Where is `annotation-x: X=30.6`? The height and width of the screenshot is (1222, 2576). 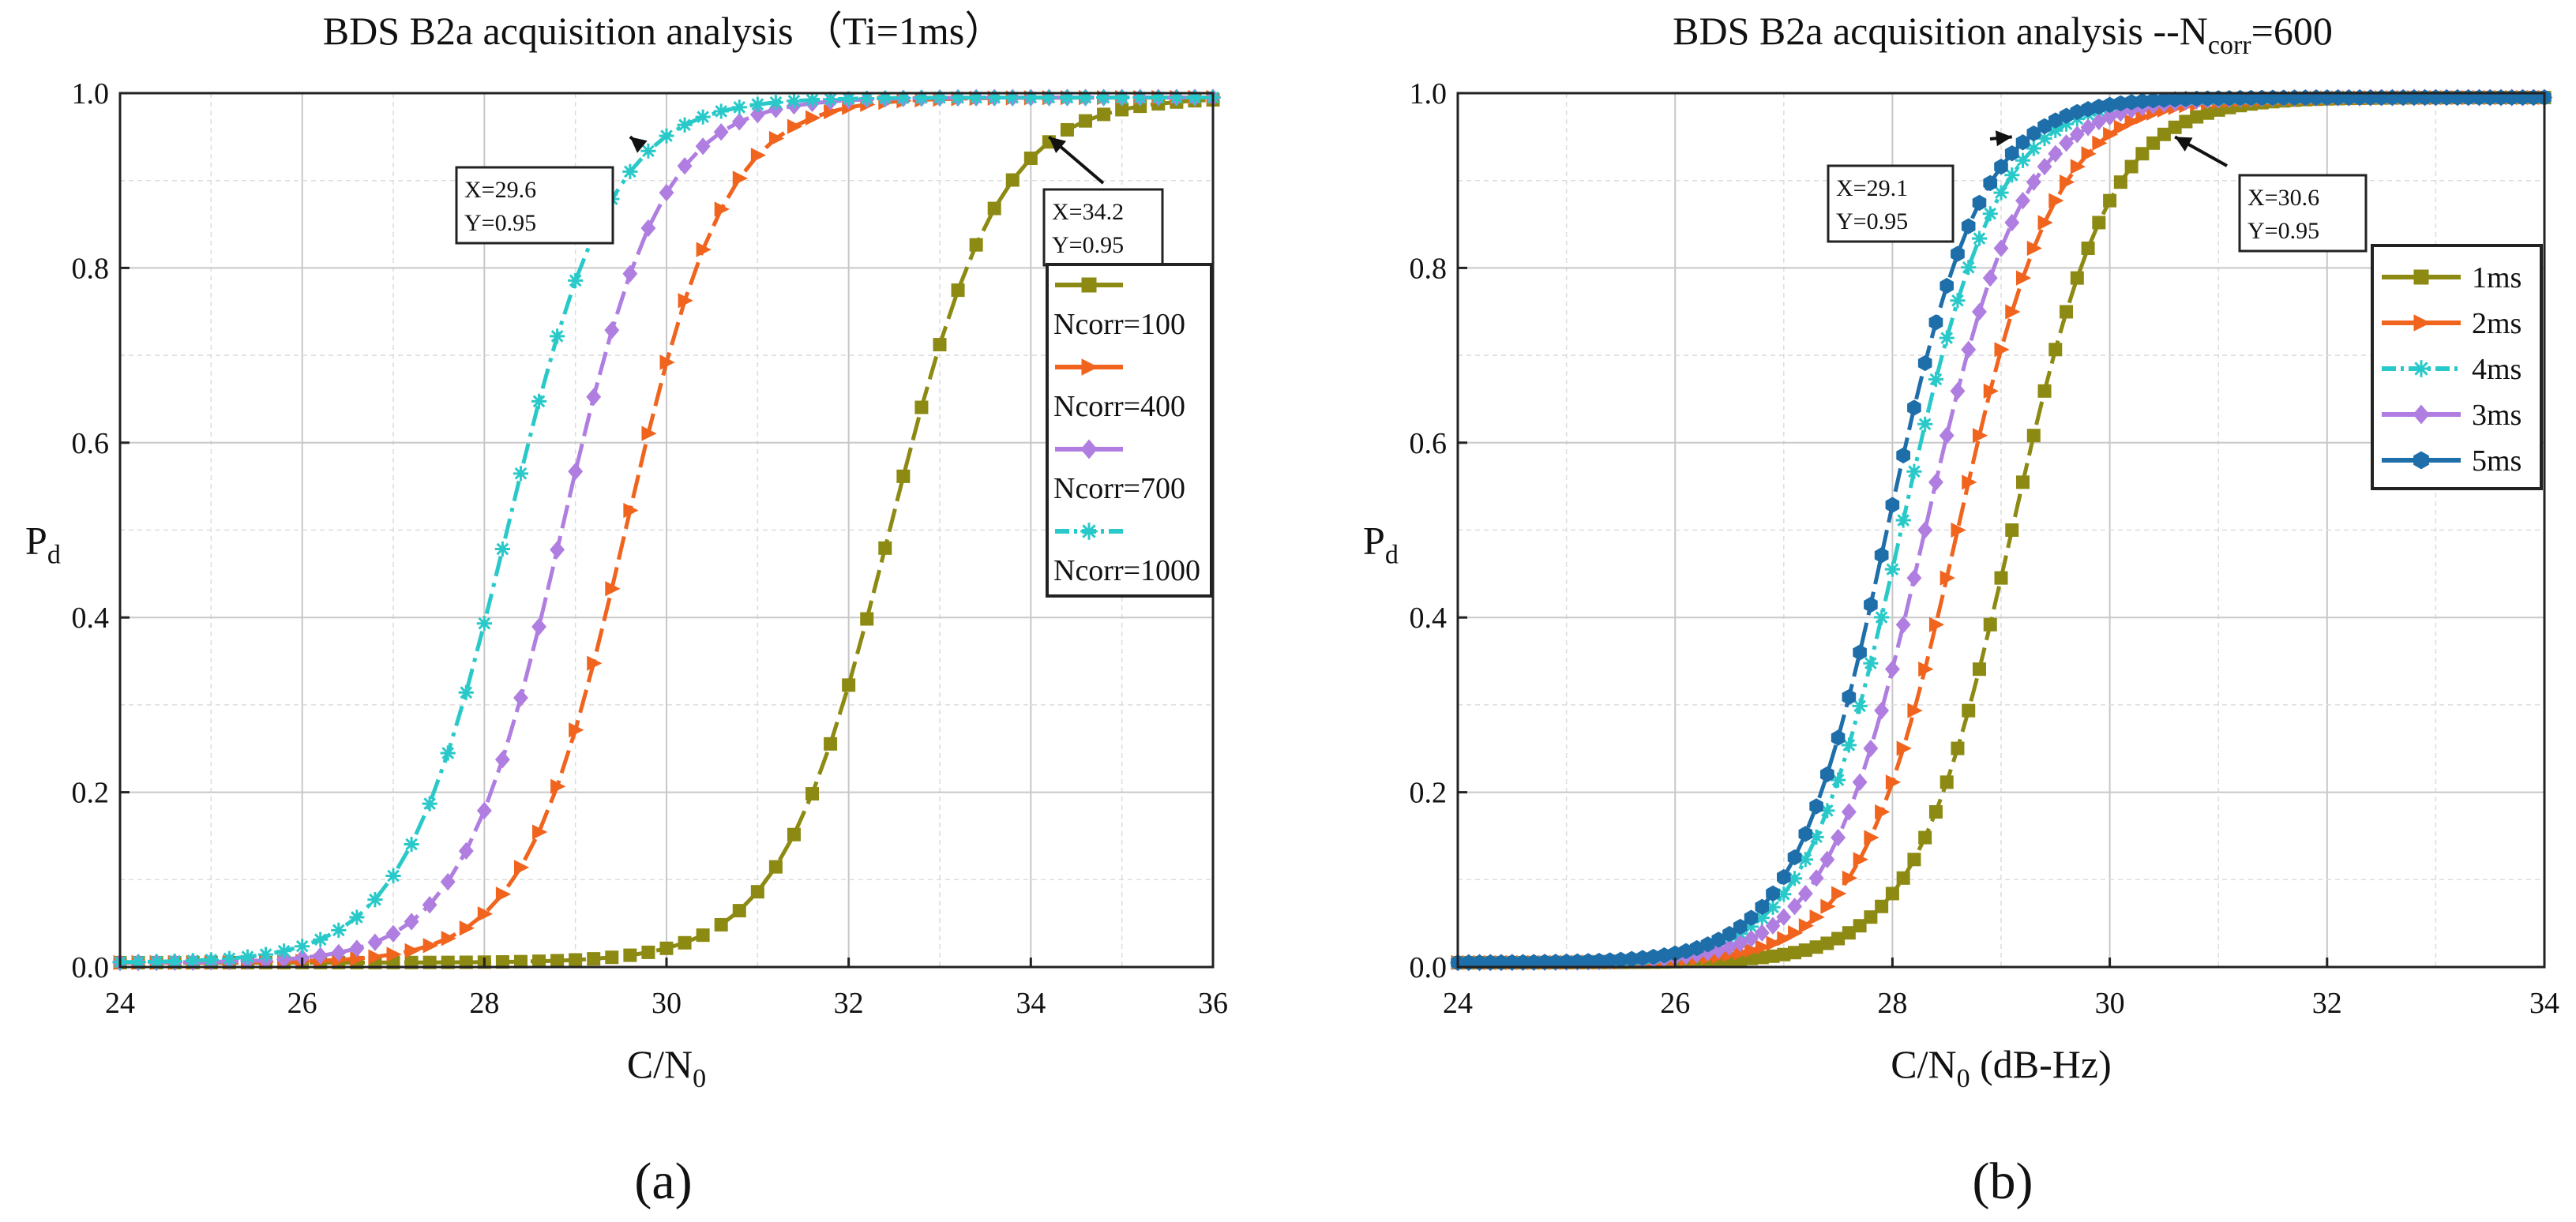
annotation-x: X=30.6 is located at coordinates (2283, 198).